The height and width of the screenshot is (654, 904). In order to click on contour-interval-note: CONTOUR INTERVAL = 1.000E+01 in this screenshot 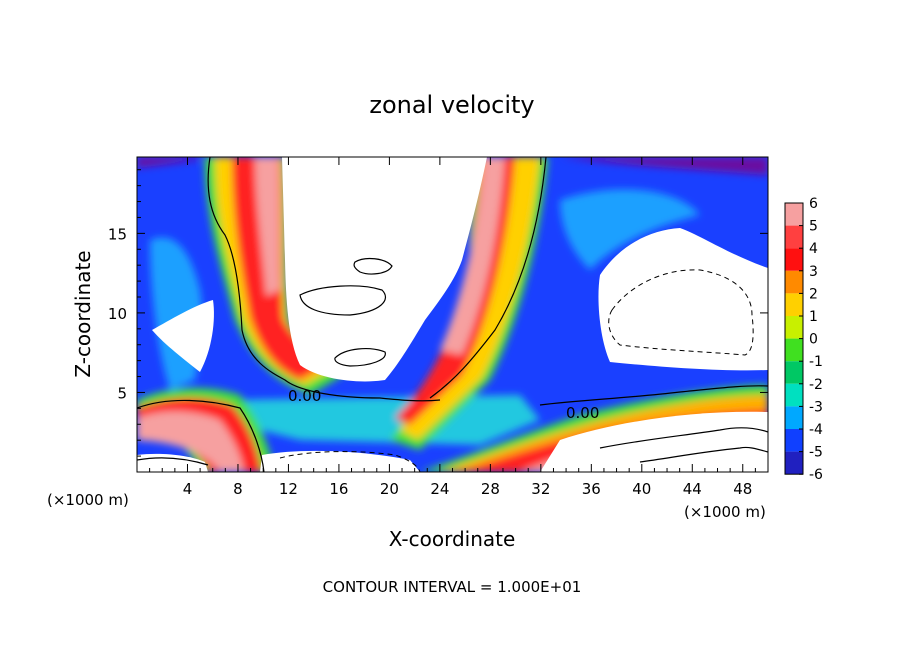, I will do `click(452, 587)`.